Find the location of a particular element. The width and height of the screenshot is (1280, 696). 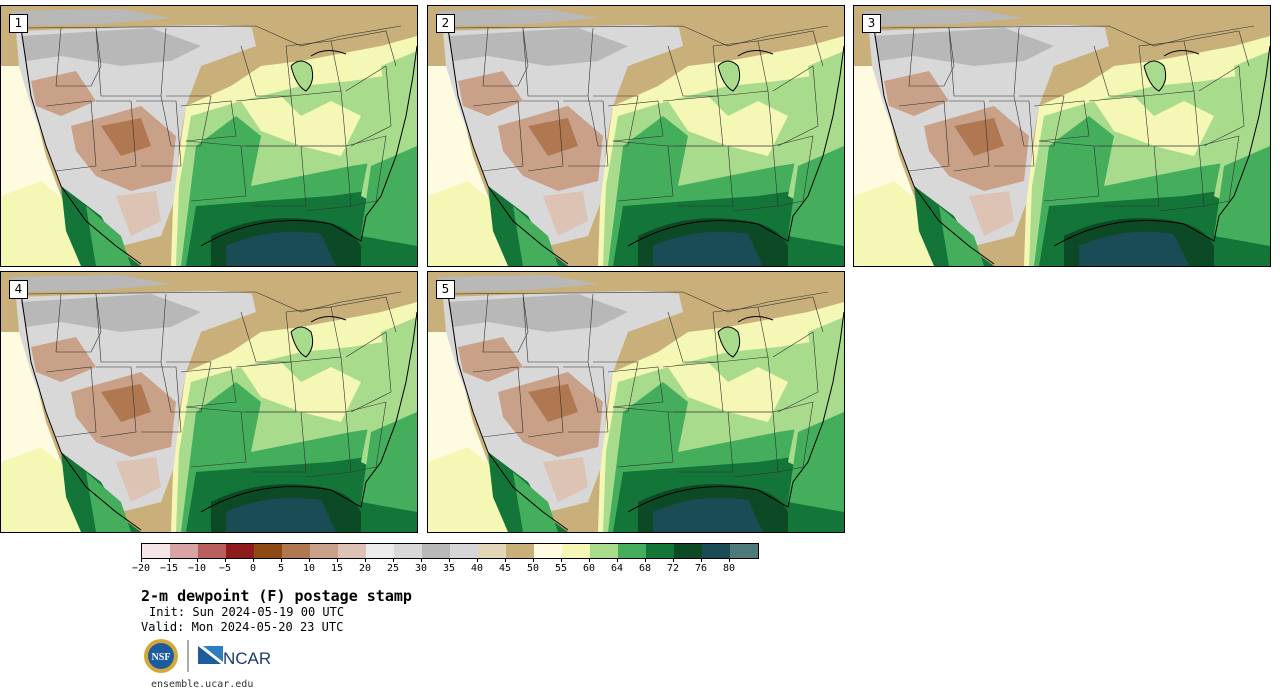

footer-link: ensemble.ucar.edu is located at coordinates (202, 684).